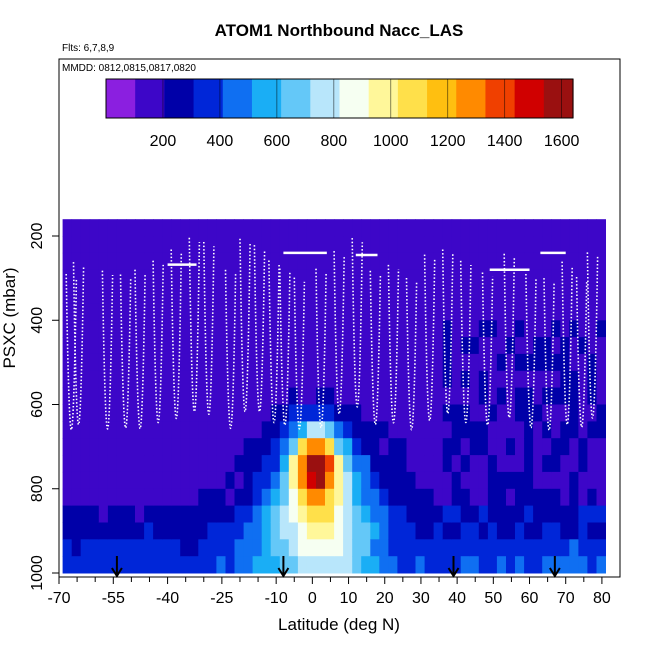  I want to click on colorbar-tick-label: 600, so click(277, 141).